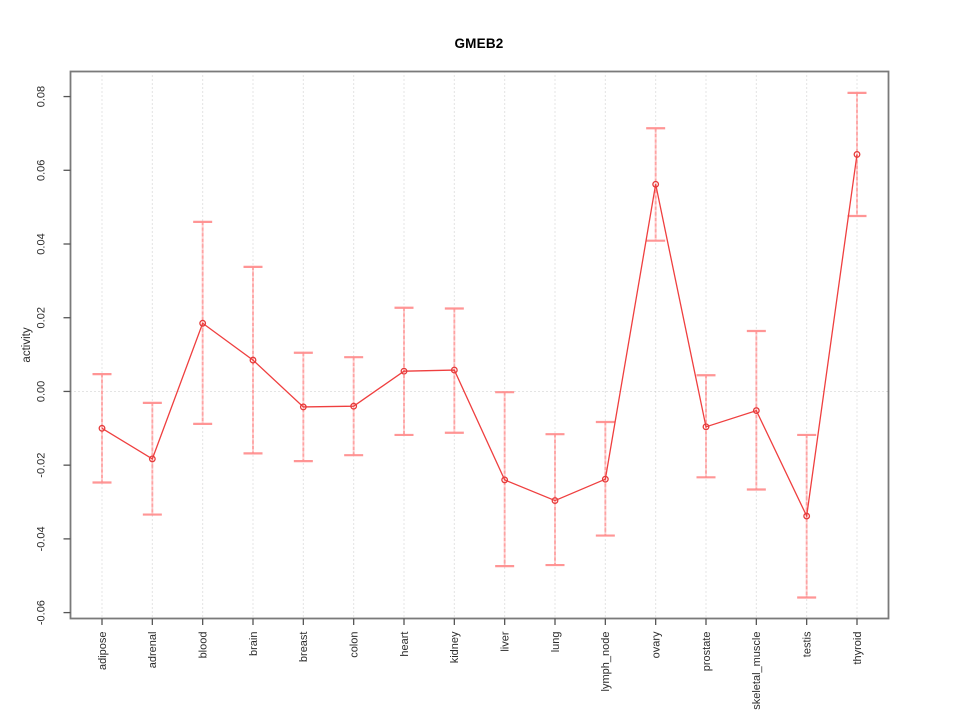 The height and width of the screenshot is (720, 960). Describe the element at coordinates (203, 323) in the screenshot. I see `data-point-blood` at that location.